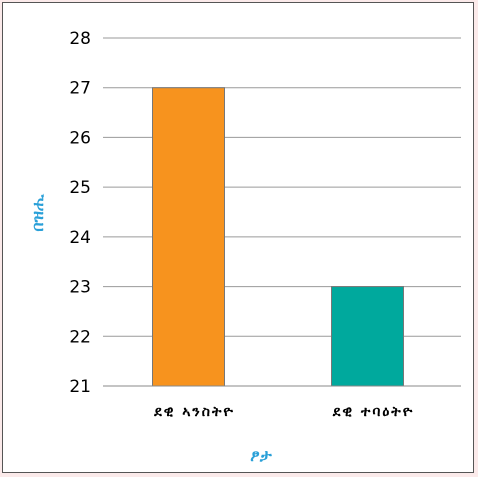 The image size is (478, 477). I want to click on x-category-labels: ደዊ ኣንስትዮ ደዊ ተባዕትዮ, so click(283, 412).